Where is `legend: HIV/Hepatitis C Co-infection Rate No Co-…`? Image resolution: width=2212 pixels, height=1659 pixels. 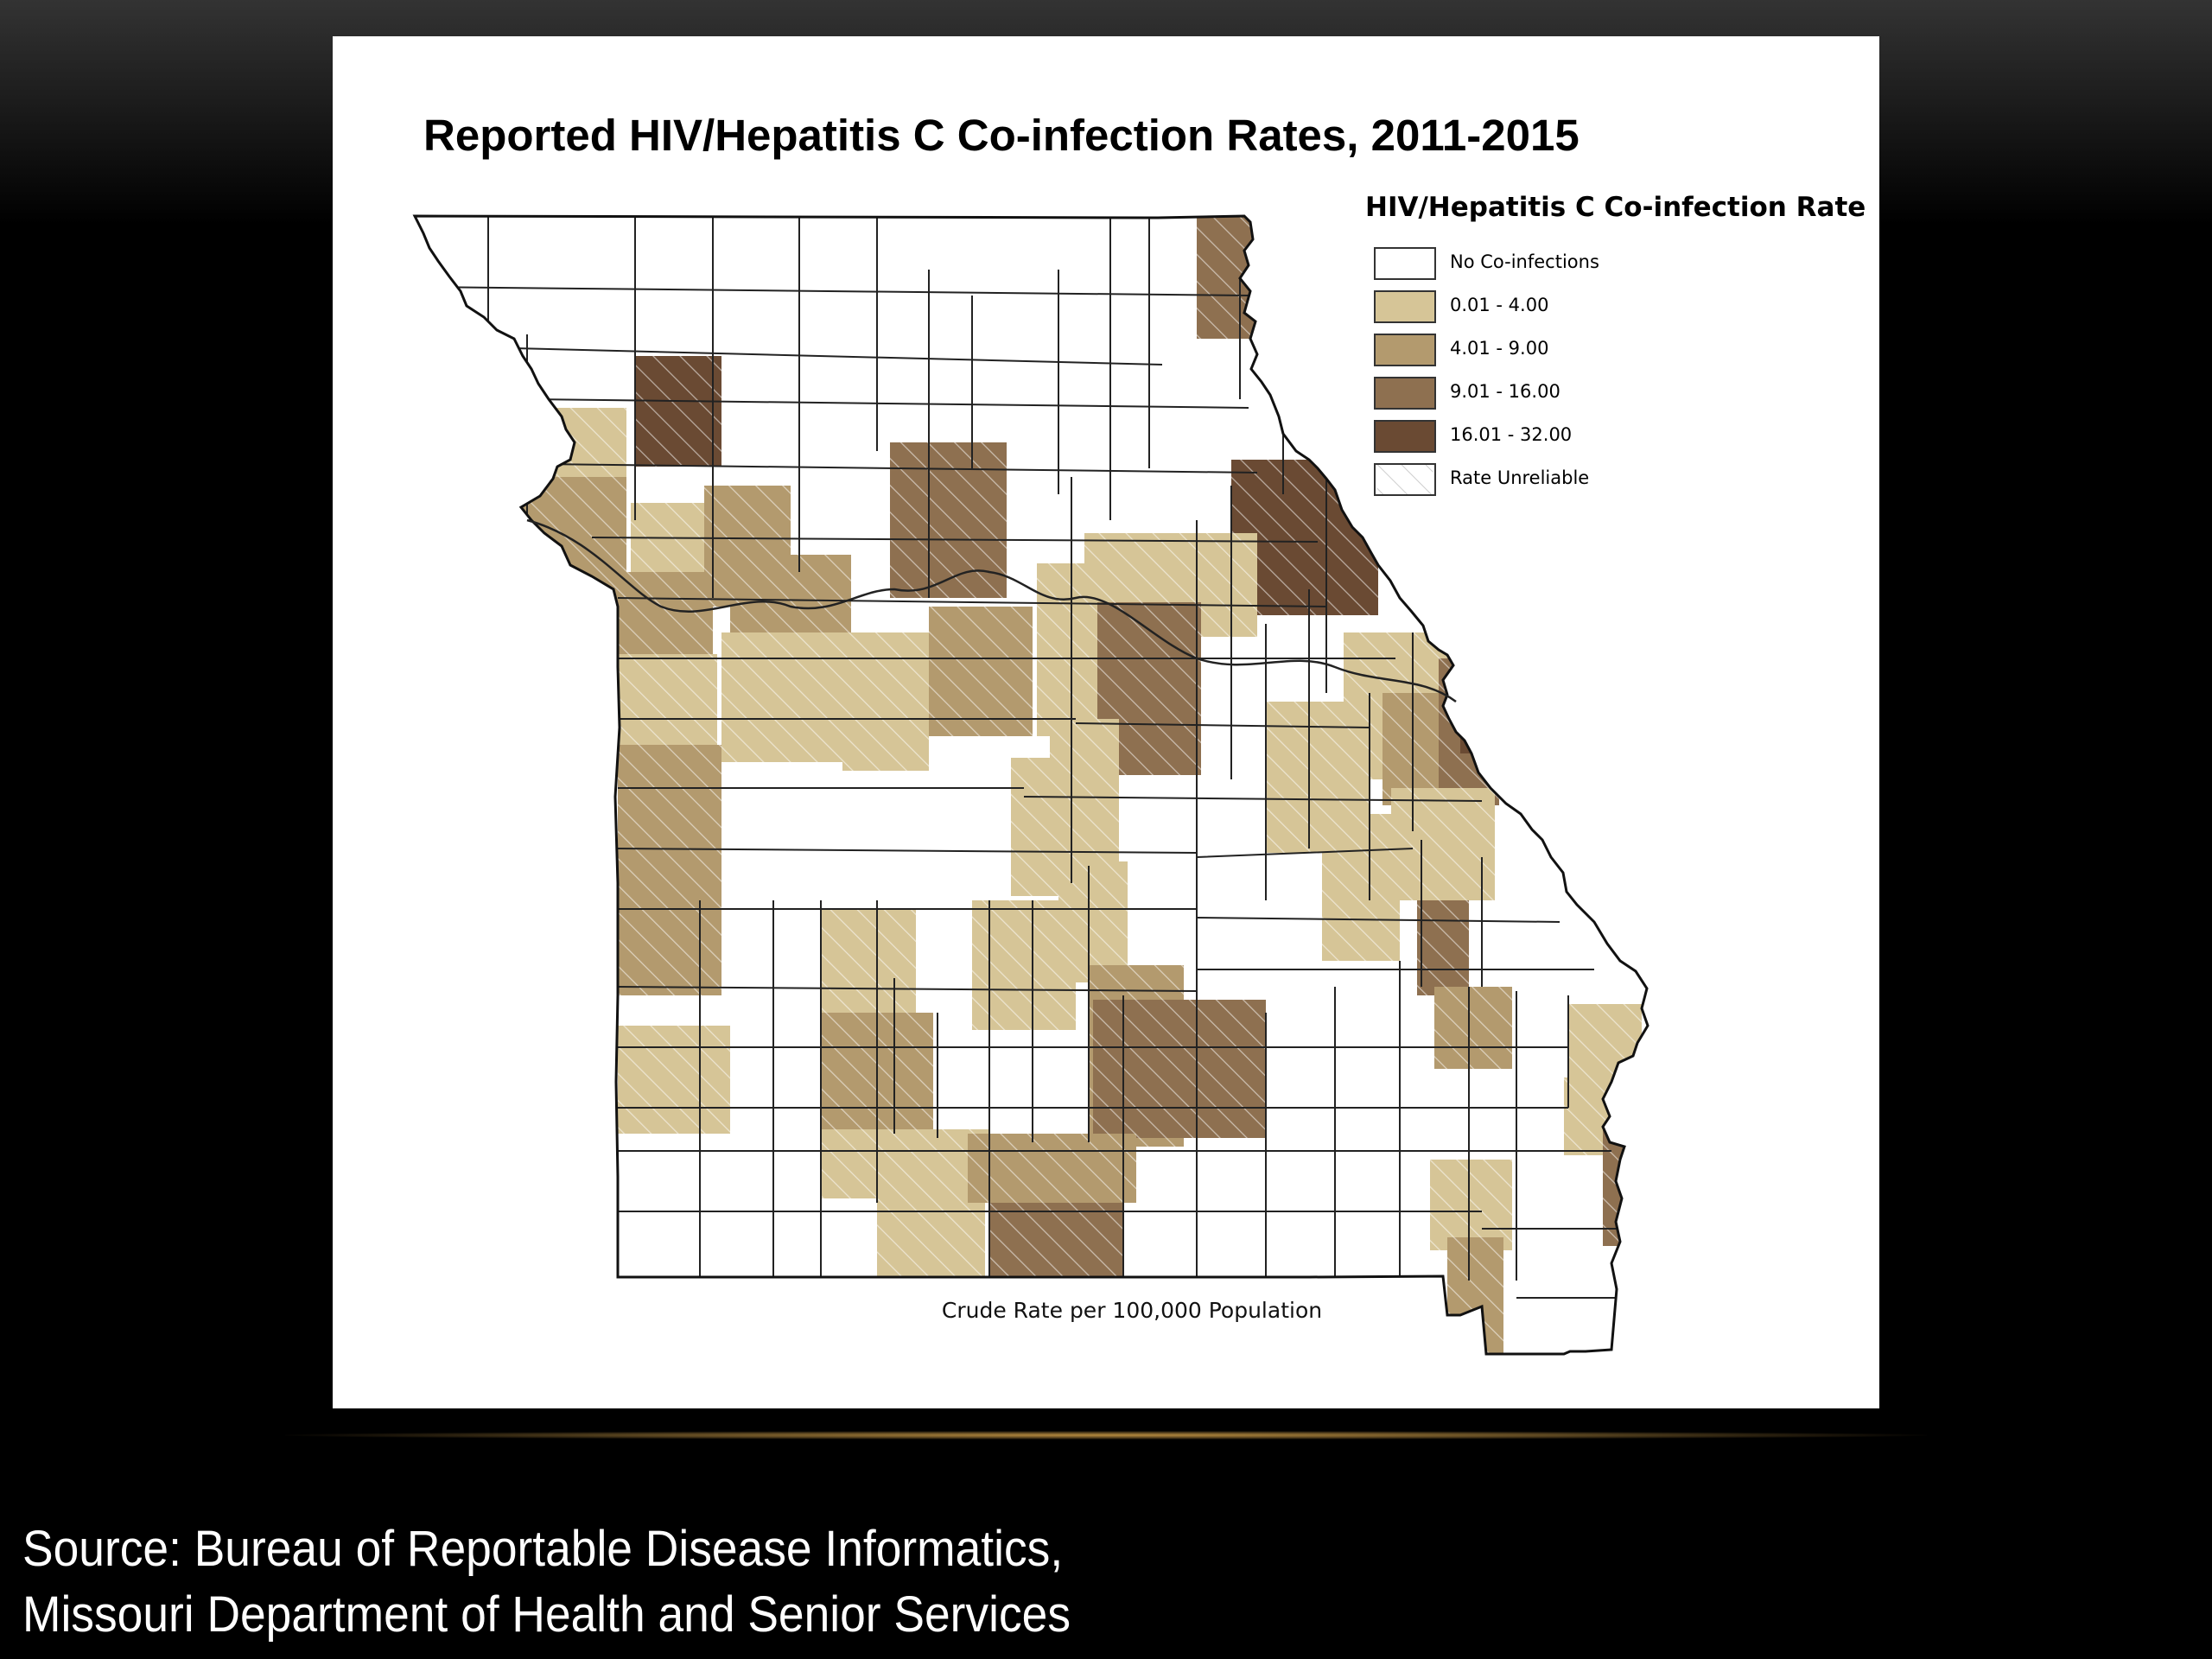 legend: HIV/Hepatitis C Co-infection Rate No Co-… is located at coordinates (1615, 344).